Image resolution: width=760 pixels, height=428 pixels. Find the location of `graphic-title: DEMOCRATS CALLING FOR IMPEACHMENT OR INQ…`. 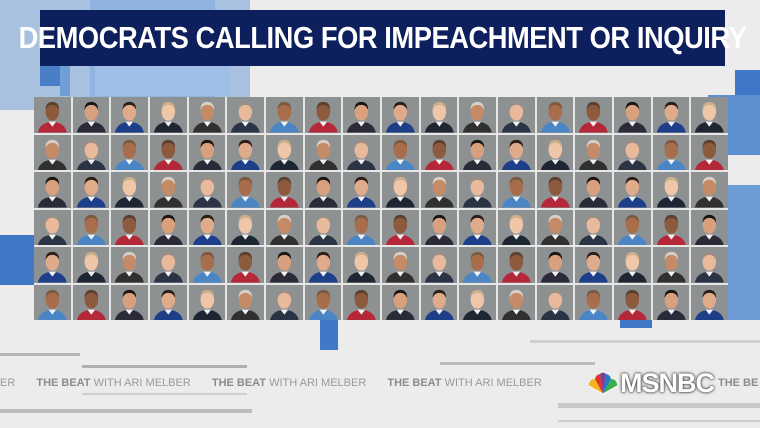

graphic-title: DEMOCRATS CALLING FOR IMPEACHMENT OR INQ… is located at coordinates (382, 37).